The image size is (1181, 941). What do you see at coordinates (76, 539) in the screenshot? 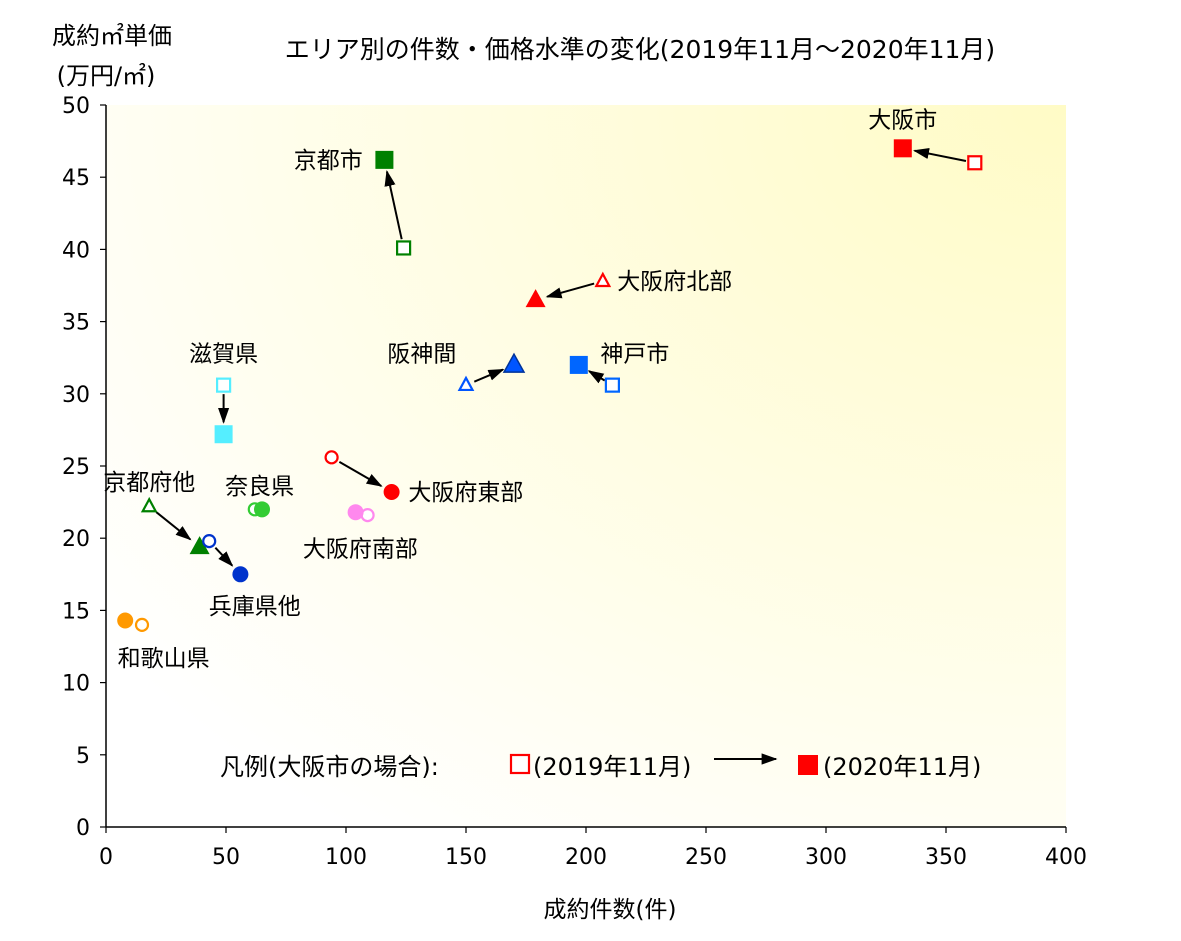
I see `y-tick-label: 20` at bounding box center [76, 539].